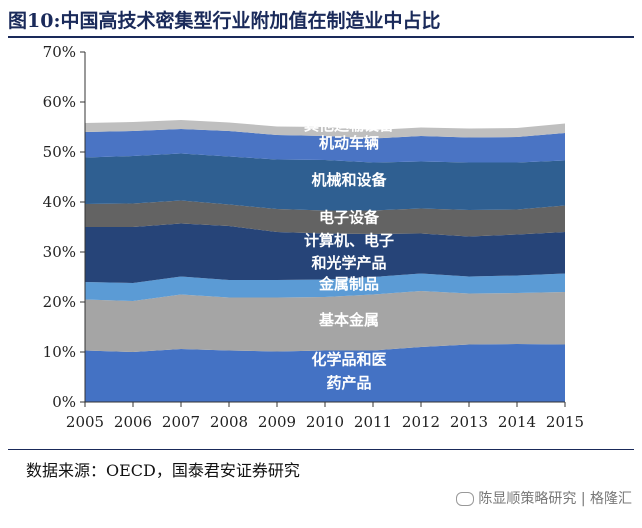  Describe the element at coordinates (277, 422) in the screenshot. I see `x-tick-label: 2009` at that location.